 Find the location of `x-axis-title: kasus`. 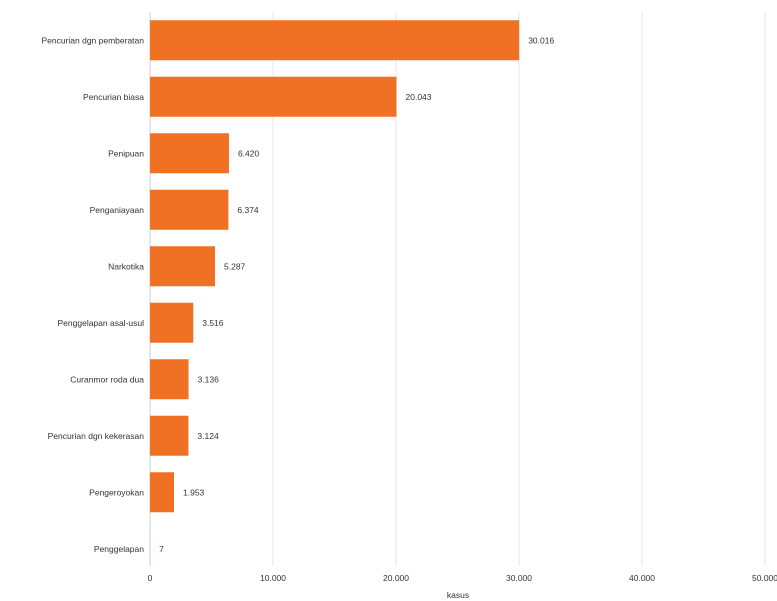

x-axis-title: kasus is located at coordinates (458, 595).